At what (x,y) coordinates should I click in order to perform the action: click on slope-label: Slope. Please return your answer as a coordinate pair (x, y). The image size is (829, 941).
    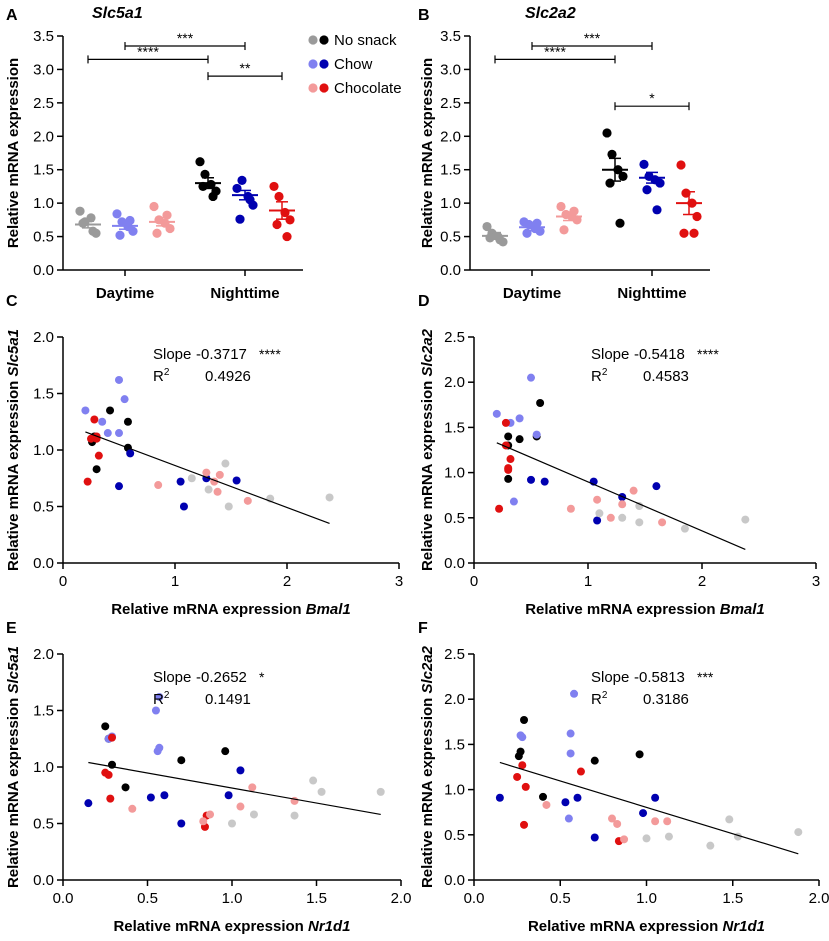
    Looking at the image, I should click on (172, 677).